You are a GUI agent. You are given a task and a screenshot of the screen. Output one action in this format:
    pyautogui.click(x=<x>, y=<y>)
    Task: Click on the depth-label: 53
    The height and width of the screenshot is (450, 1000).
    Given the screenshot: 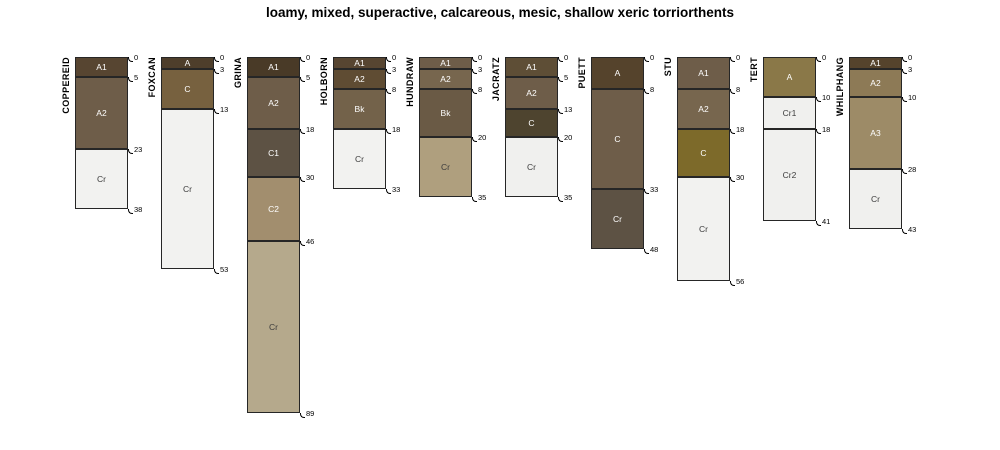 What is the action you would take?
    pyautogui.click(x=224, y=269)
    